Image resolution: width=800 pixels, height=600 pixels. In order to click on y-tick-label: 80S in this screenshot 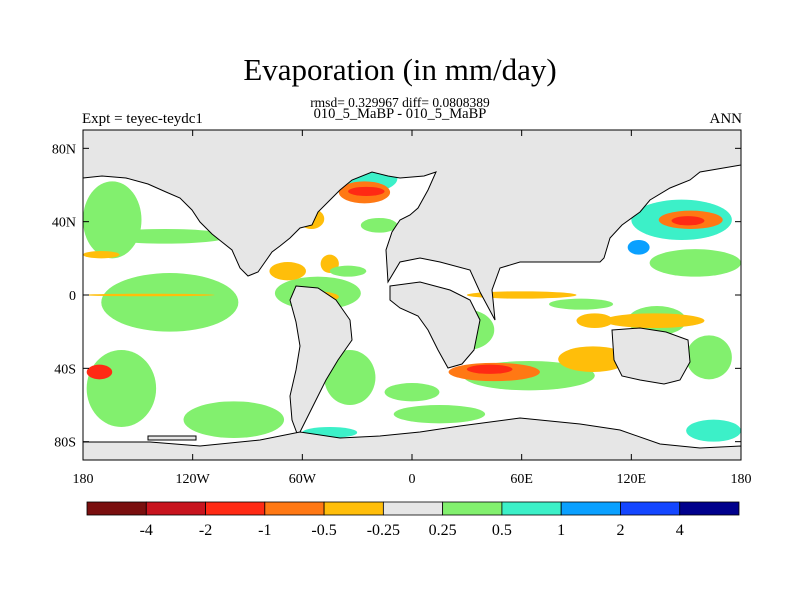, I will do `click(65, 443)`.